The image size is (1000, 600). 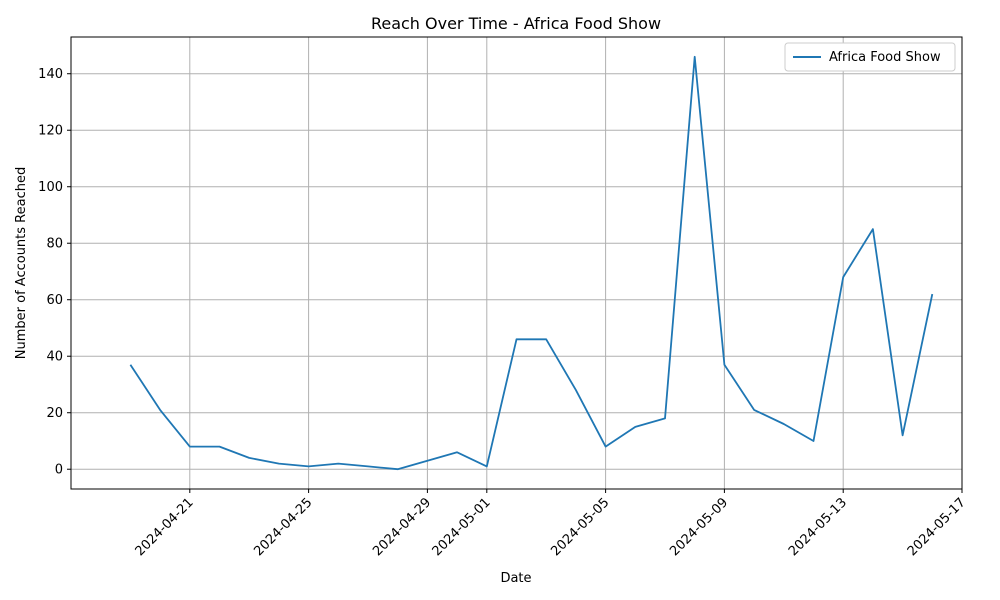 What do you see at coordinates (516, 23) in the screenshot?
I see `chart-title: Reach Over Time - Africa Food Show` at bounding box center [516, 23].